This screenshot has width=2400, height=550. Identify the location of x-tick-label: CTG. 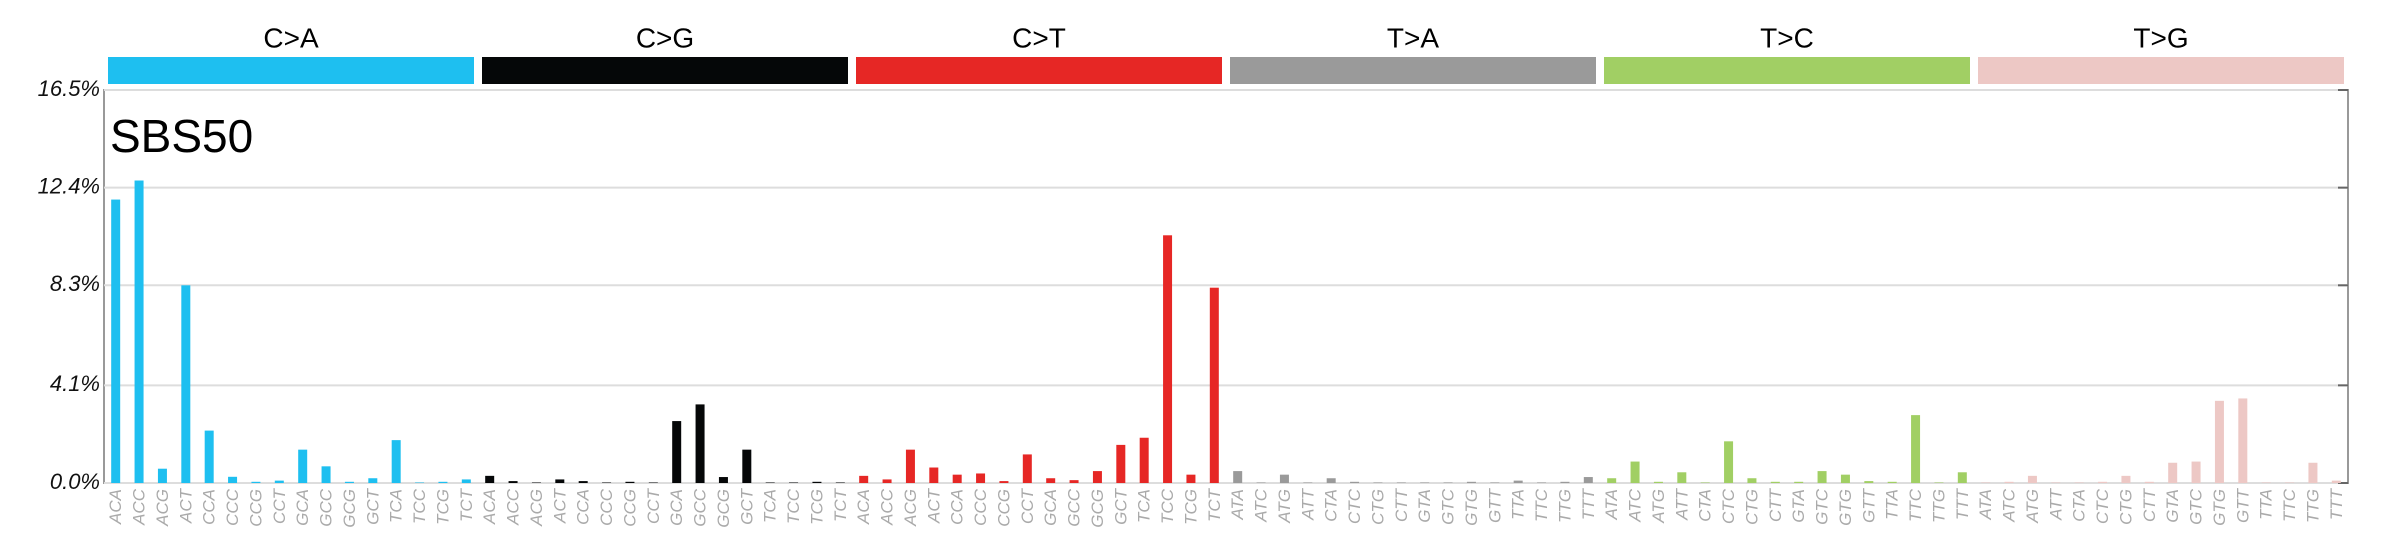
(2125, 507).